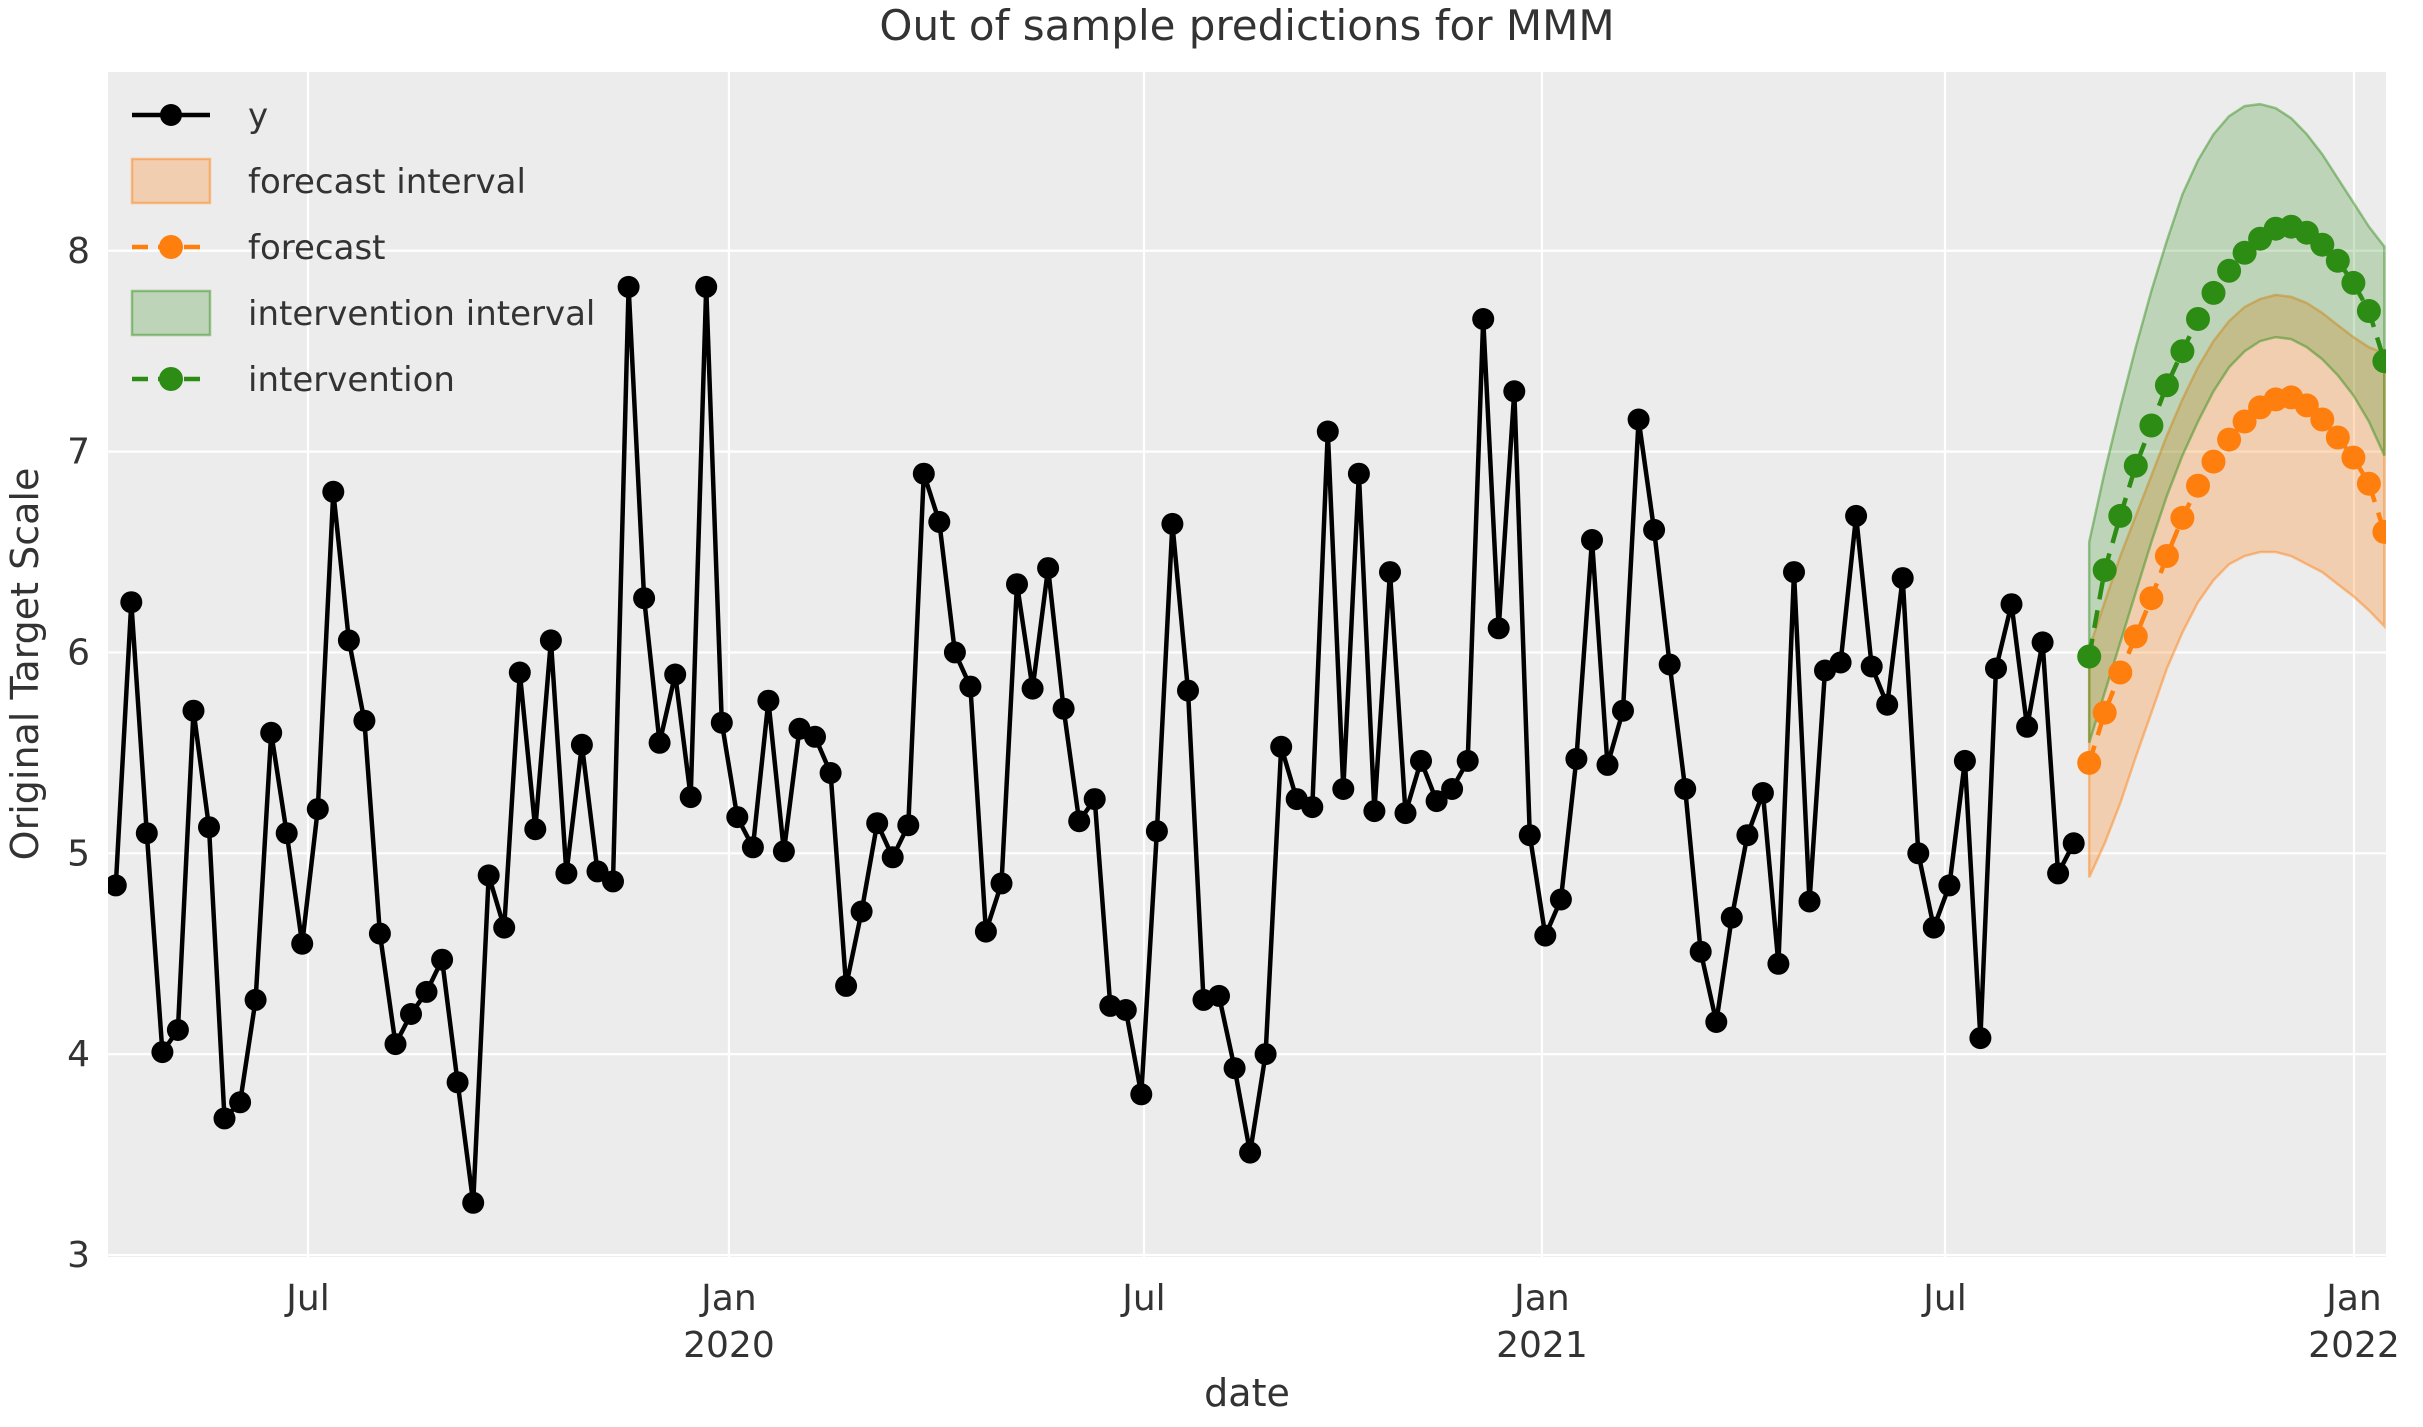 The height and width of the screenshot is (1427, 2423). What do you see at coordinates (2354, 1345) in the screenshot?
I see `x-tick-year-label: 2022` at bounding box center [2354, 1345].